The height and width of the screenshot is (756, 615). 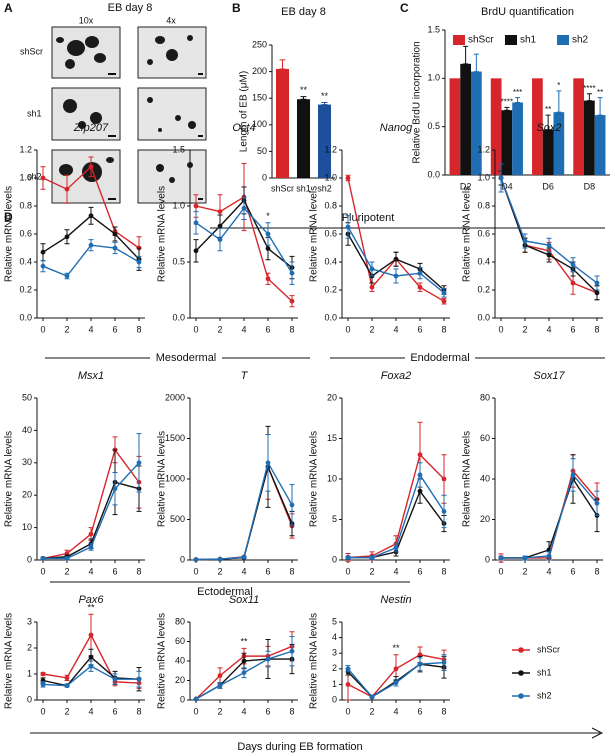 I want to click on significance: *, so click(x=558, y=85).